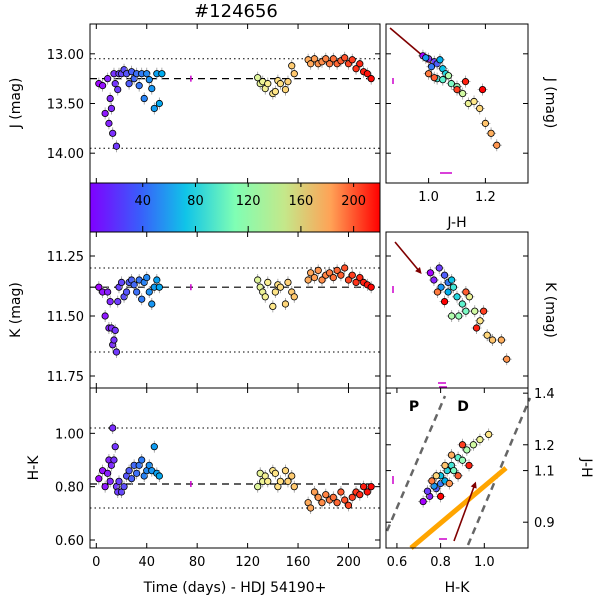 This screenshot has height=600, width=600. What do you see at coordinates (96, 562) in the screenshot?
I see `x-tick-label: 0` at bounding box center [96, 562].